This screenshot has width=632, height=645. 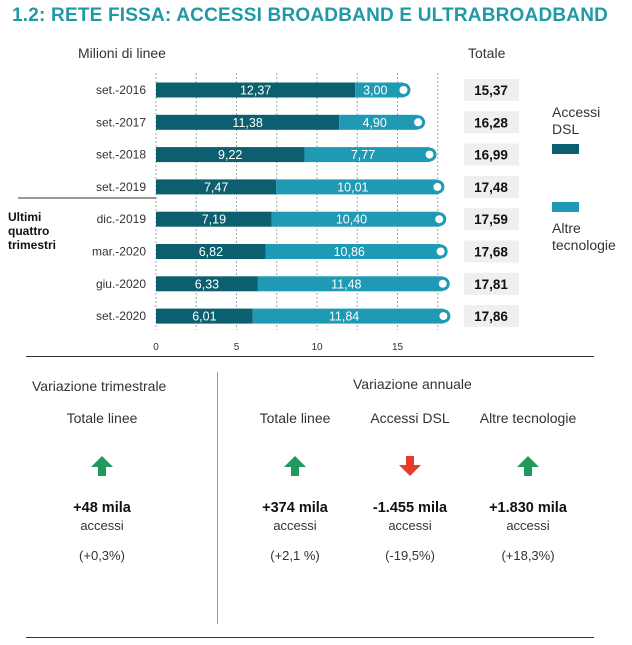 I want to click on total-value-6: 17,81, so click(x=491, y=284).